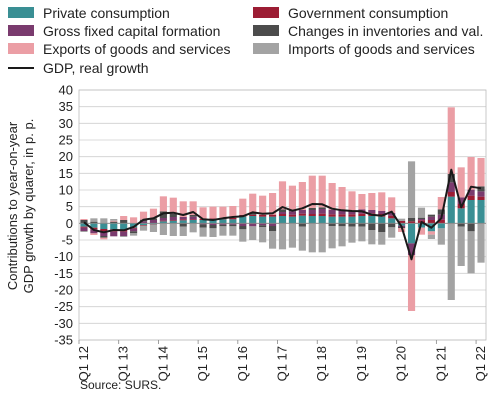 The width and height of the screenshot is (490, 401). I want to click on x-tick-label: Q1 18, so click(321, 363).